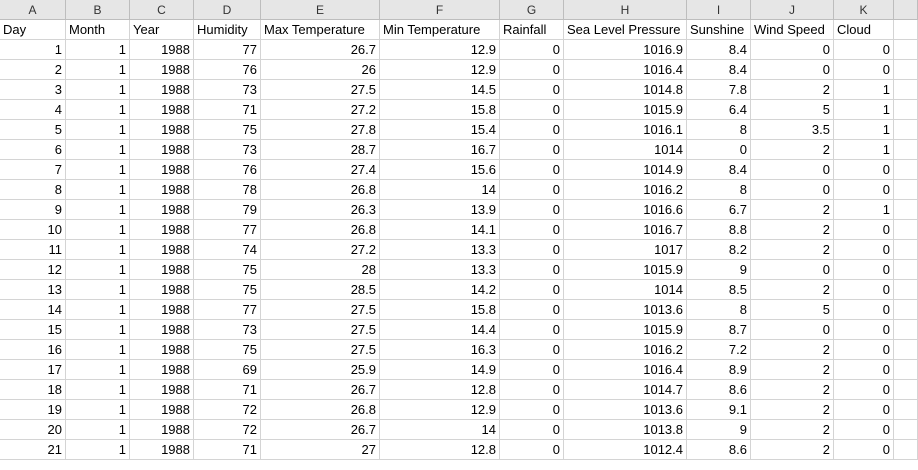  What do you see at coordinates (320, 30) in the screenshot?
I see `header-cell: Max Temperature` at bounding box center [320, 30].